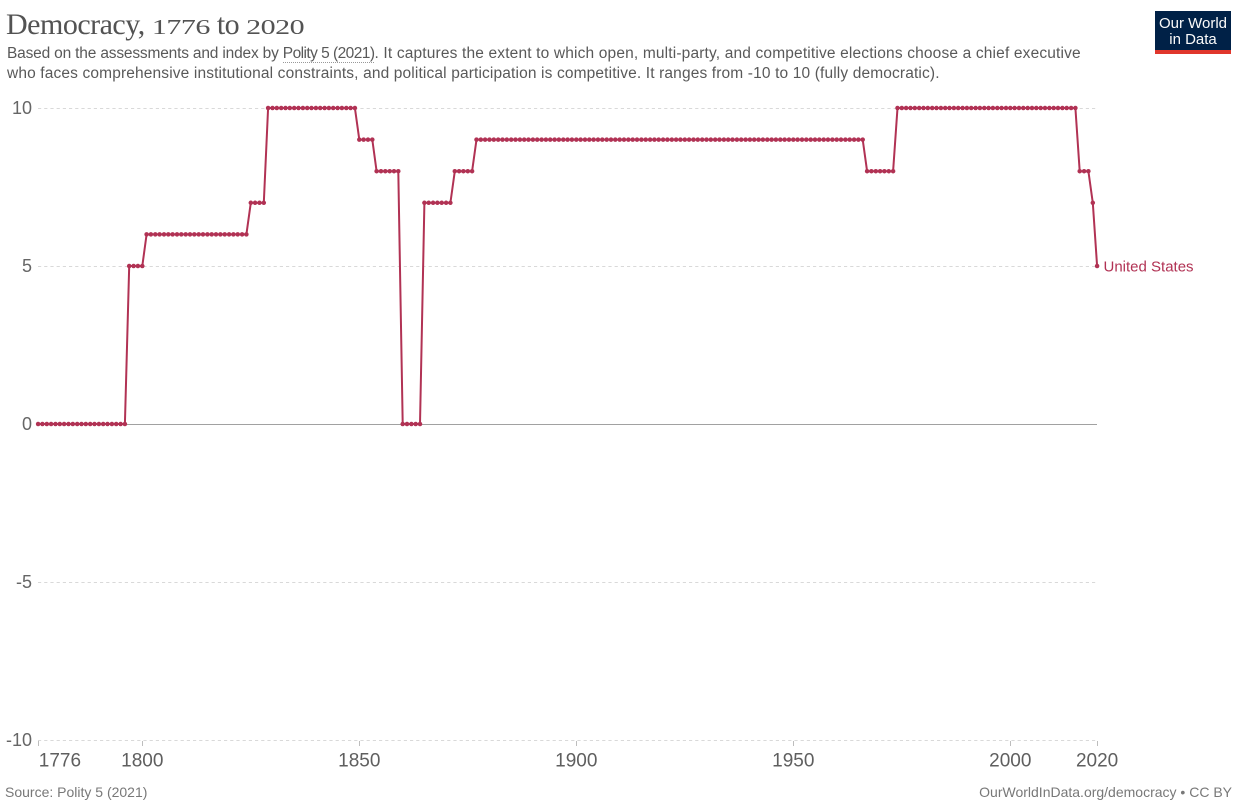 This screenshot has width=1244, height=810. What do you see at coordinates (1010, 761) in the screenshot?
I see `svg-text: 2000` at bounding box center [1010, 761].